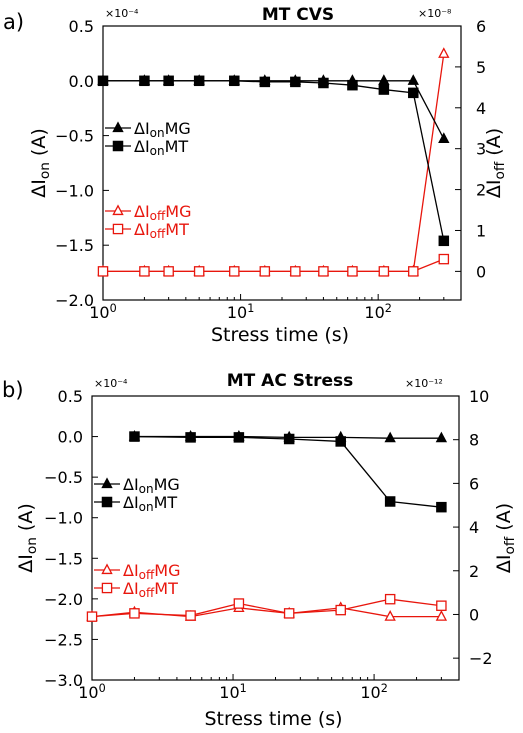  I want to click on chart1-legend-label: ΔIoffMG, so click(151, 571).